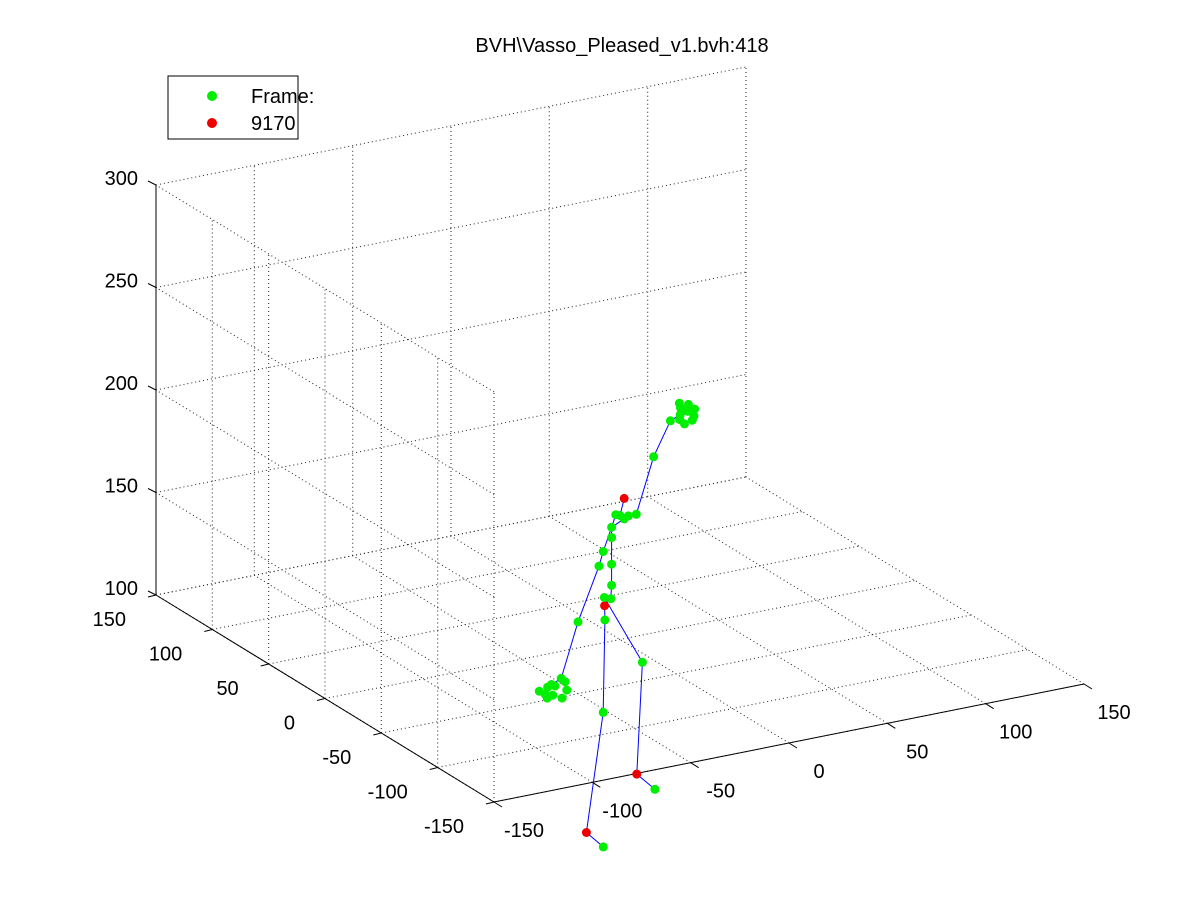 This screenshot has width=1201, height=901. I want to click on z-tick-label: 300, so click(121, 179).